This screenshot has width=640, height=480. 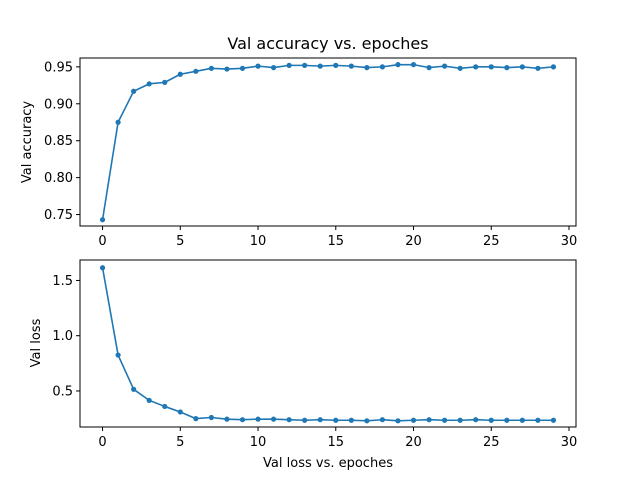 I want to click on y-tick-label: 0.85, so click(x=58, y=141).